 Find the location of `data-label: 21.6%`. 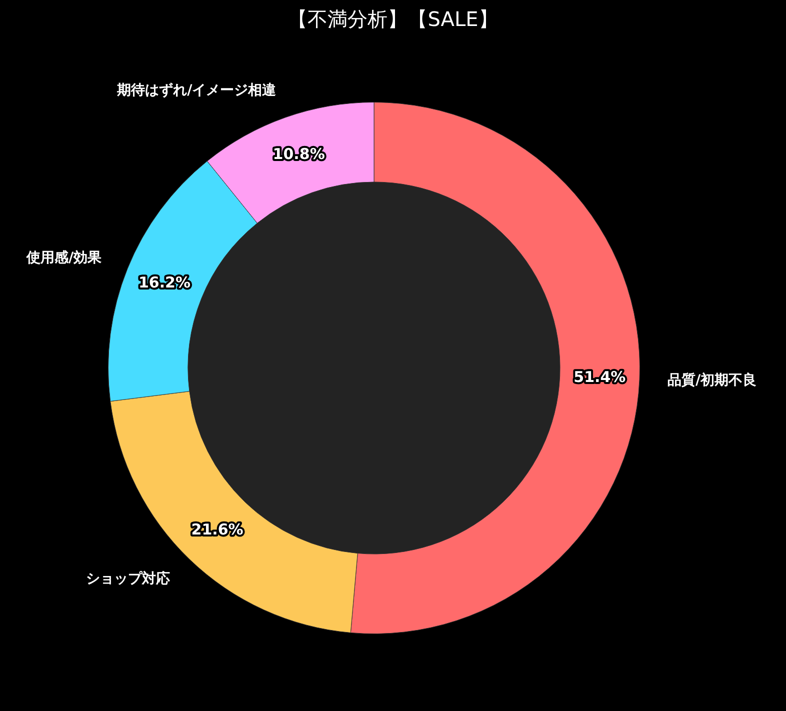

data-label: 21.6% is located at coordinates (217, 529).